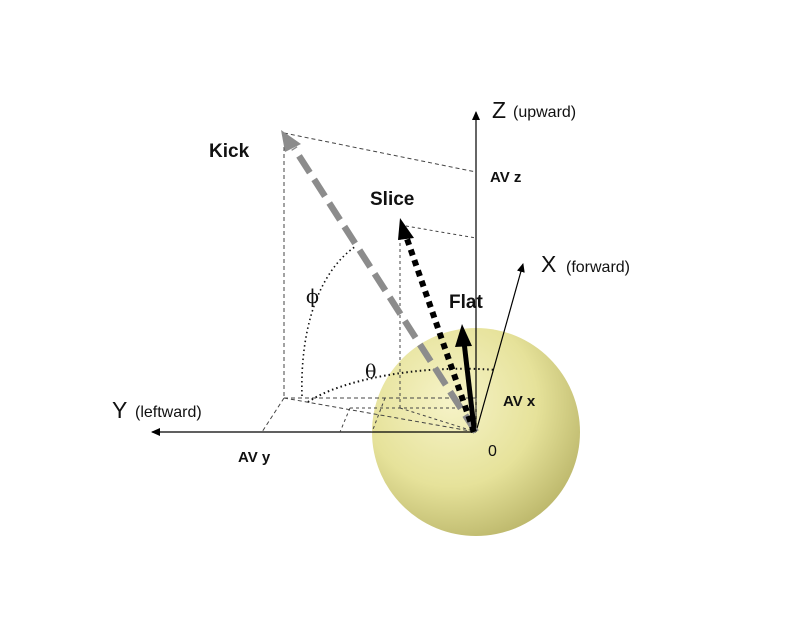 This screenshot has height=623, width=792. What do you see at coordinates (119, 410) in the screenshot?
I see `y-axis-letter: Y` at bounding box center [119, 410].